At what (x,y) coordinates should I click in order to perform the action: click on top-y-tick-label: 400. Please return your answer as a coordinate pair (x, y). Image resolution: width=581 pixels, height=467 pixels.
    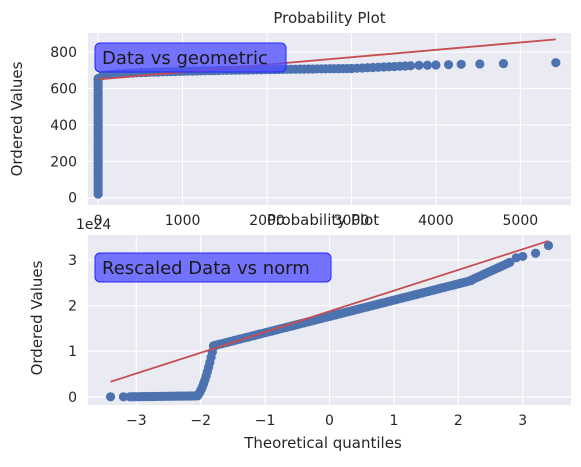
    Looking at the image, I should click on (63, 126).